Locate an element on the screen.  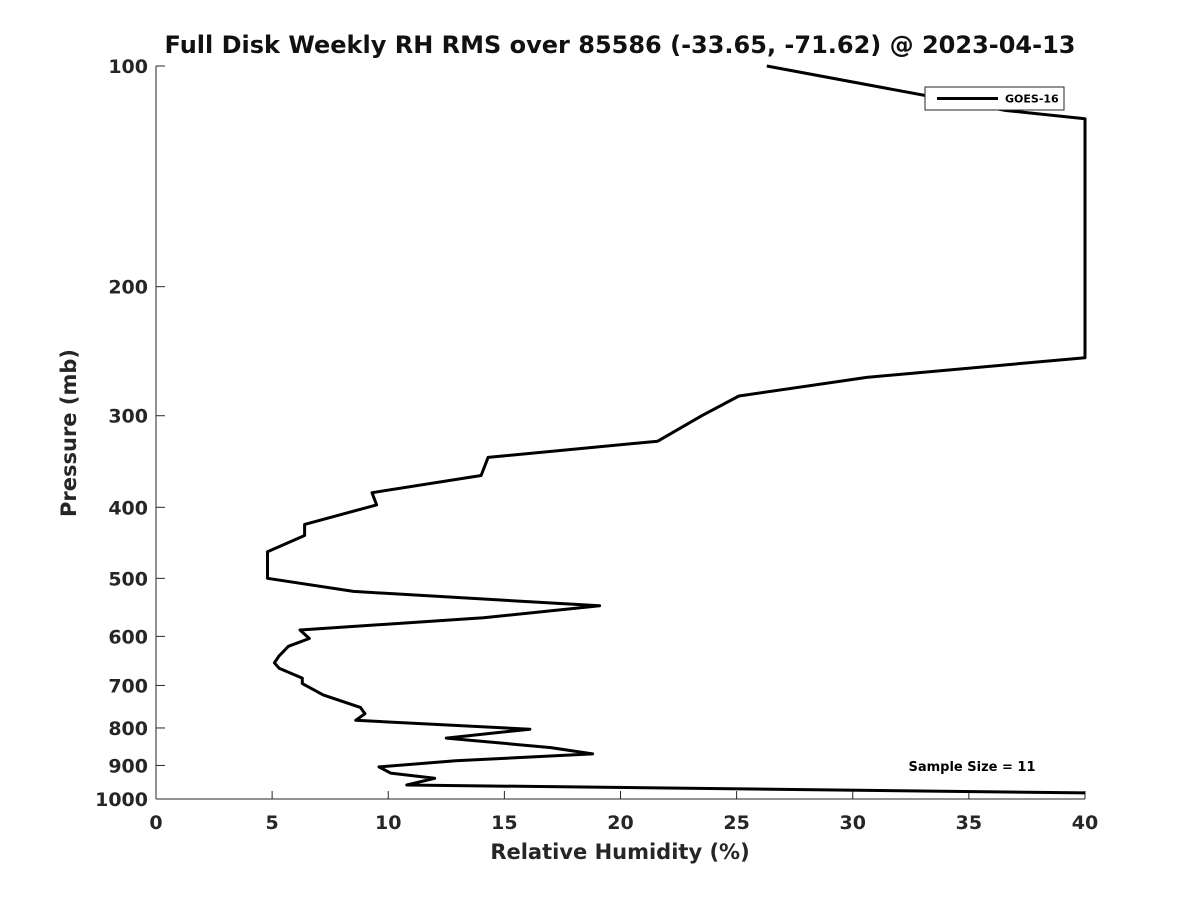
y-tick-label: 700 is located at coordinates (128, 686).